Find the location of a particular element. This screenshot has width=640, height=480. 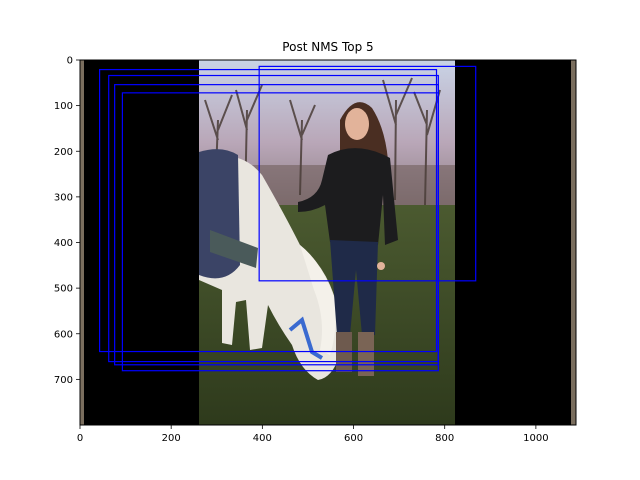

y-tick-label: 0 is located at coordinates (70, 61).